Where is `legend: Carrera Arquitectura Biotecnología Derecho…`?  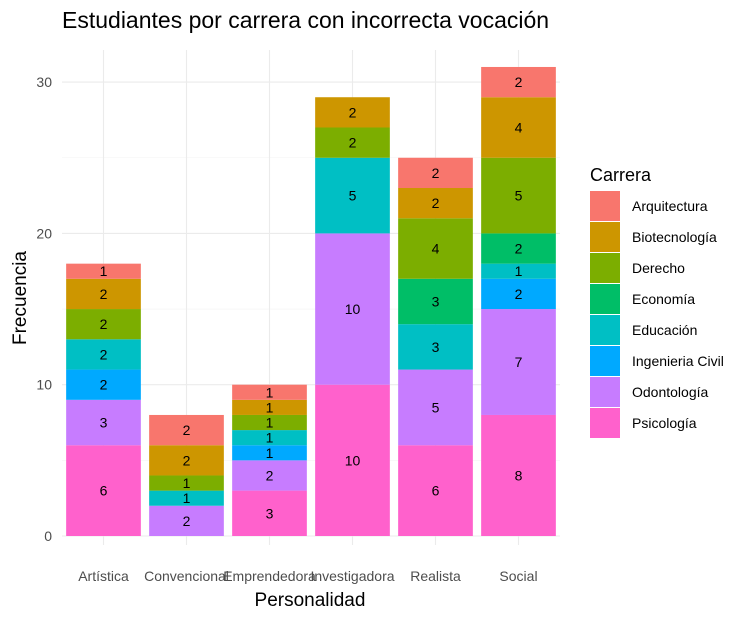
legend: Carrera Arquitectura Biotecnología Derecho… is located at coordinates (657, 301).